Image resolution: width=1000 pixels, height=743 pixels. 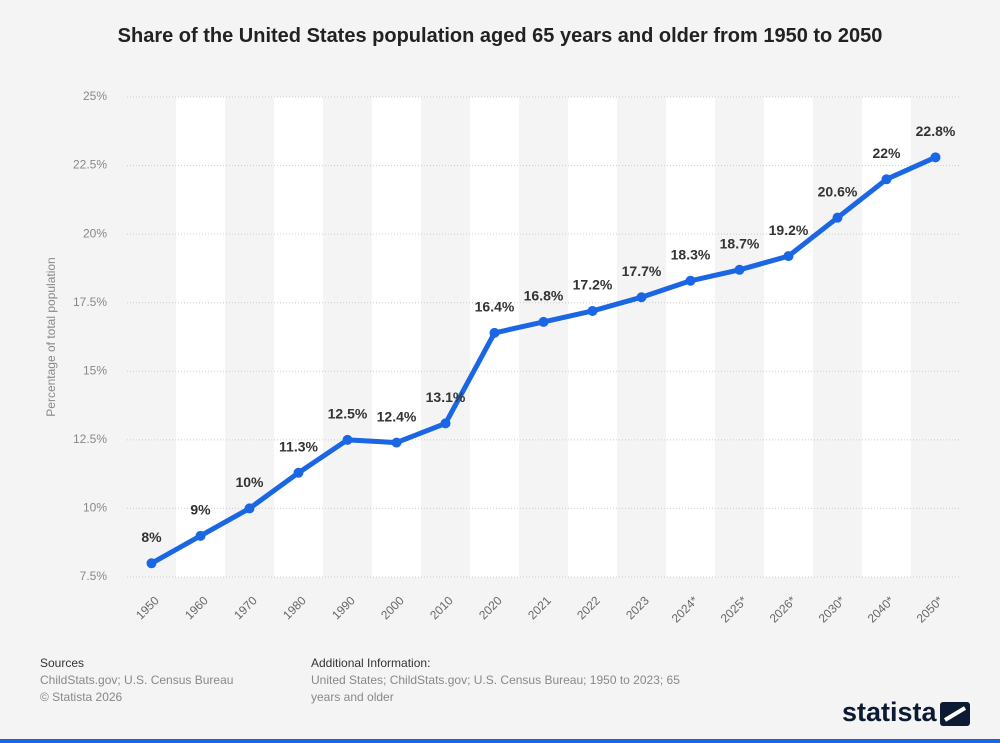 I want to click on logo-icon, so click(x=955, y=714).